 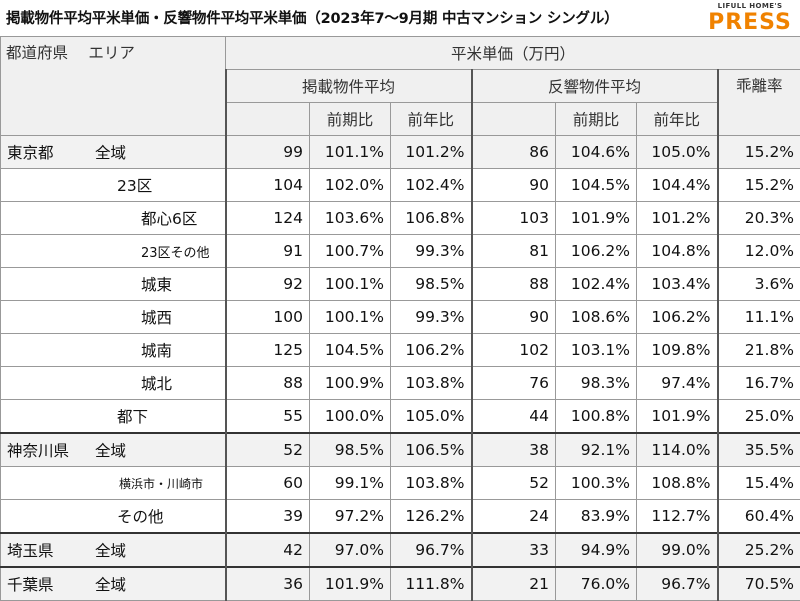 I want to click on listed-yoy-value: 105.0%, so click(x=431, y=417).